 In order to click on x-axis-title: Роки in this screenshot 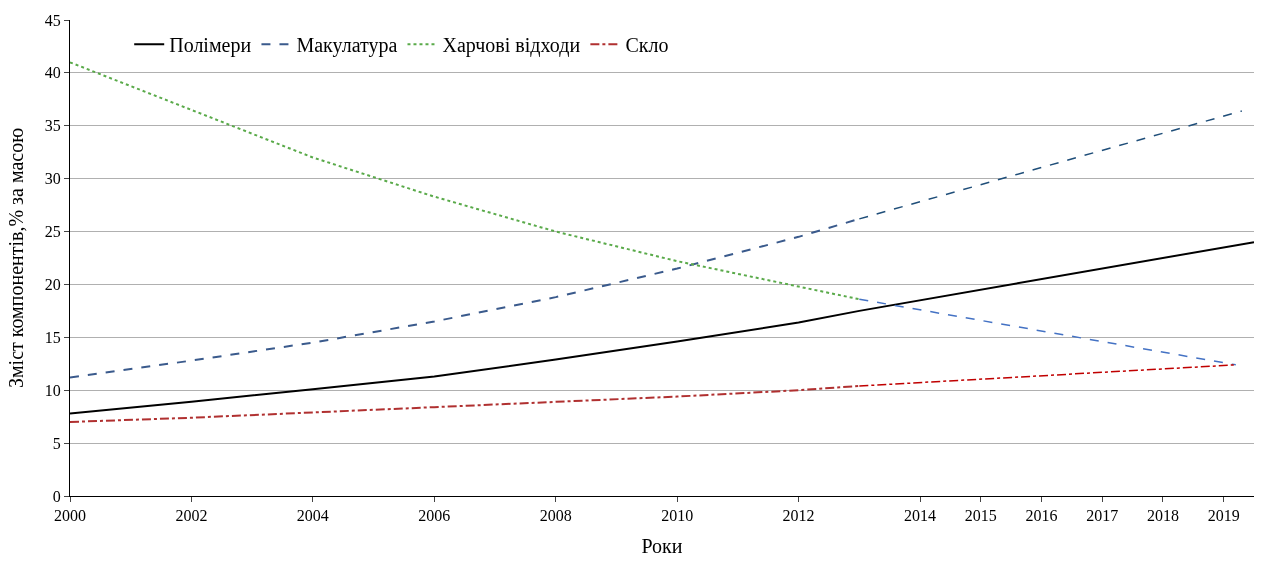, I will do `click(662, 545)`.